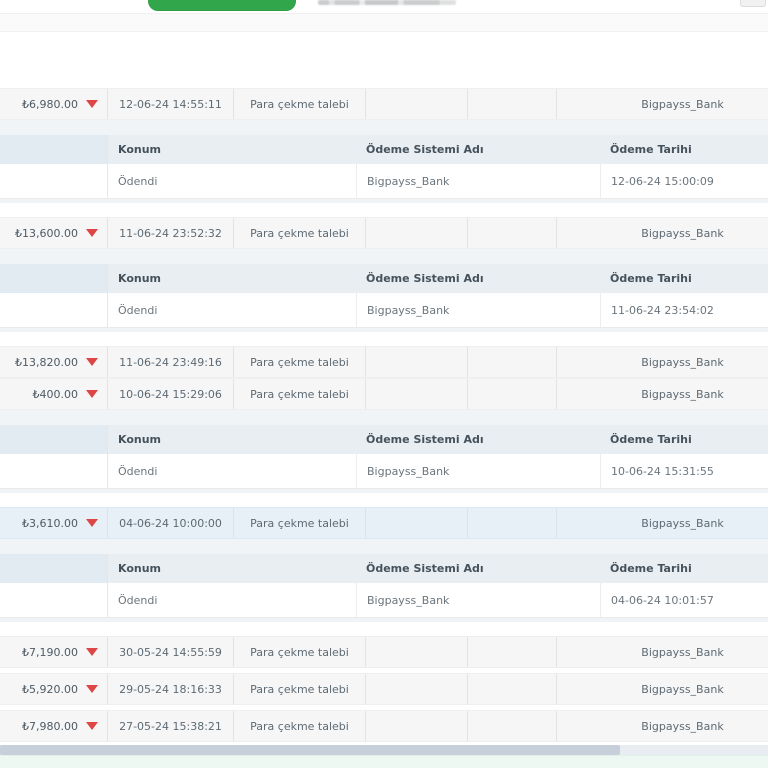  I want to click on amount-cell: ₺13,820.00, so click(53, 362).